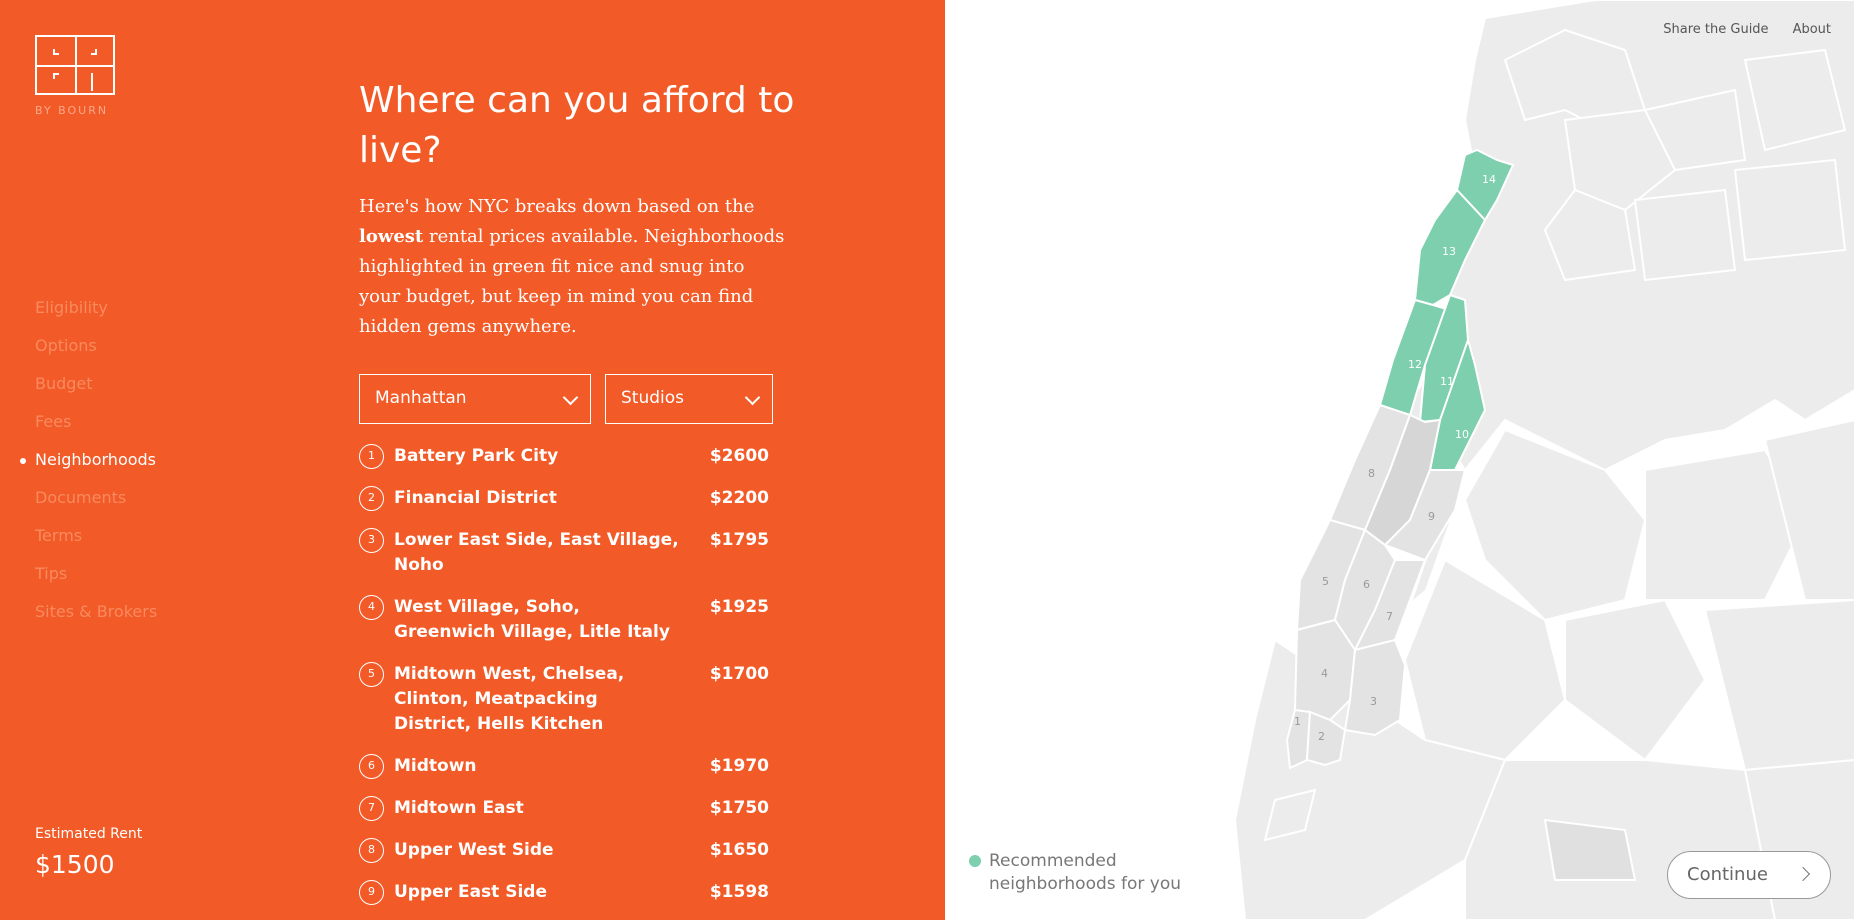 The image size is (1855, 920). Describe the element at coordinates (53, 421) in the screenshot. I see `nav-item-fees: Fees` at that location.